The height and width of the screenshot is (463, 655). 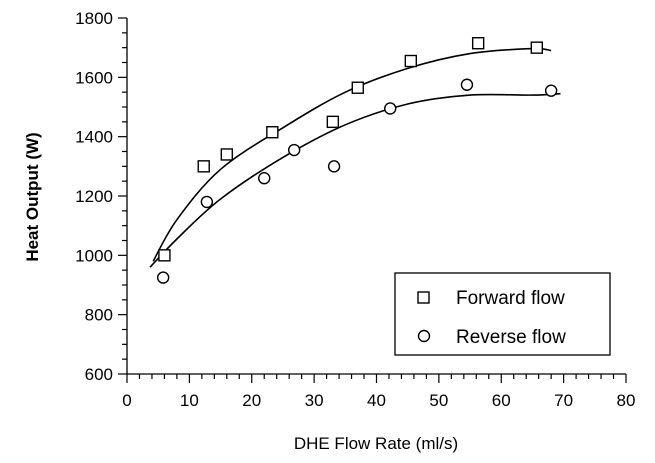 I want to click on legend-label-reverse: Reverse flow, so click(x=511, y=337).